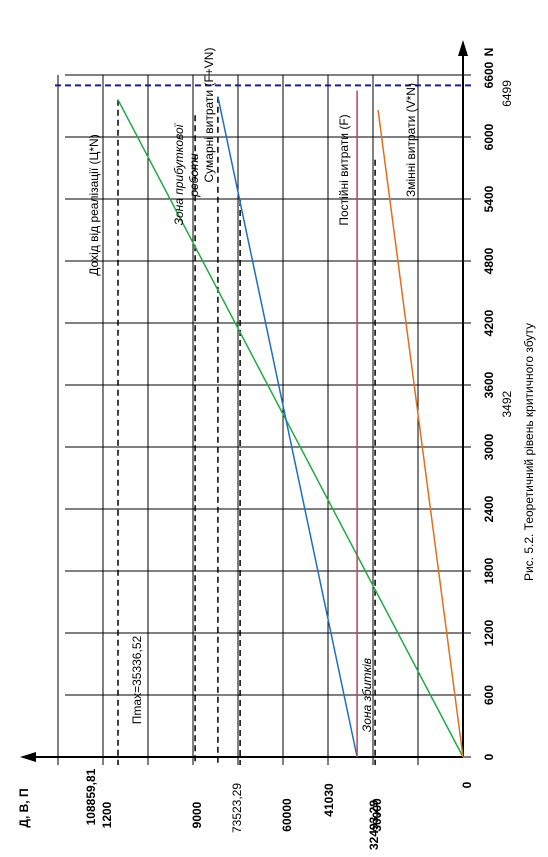 This screenshot has width=548, height=857. Describe the element at coordinates (28, 757) in the screenshot. I see `value-axis-arrow` at that location.